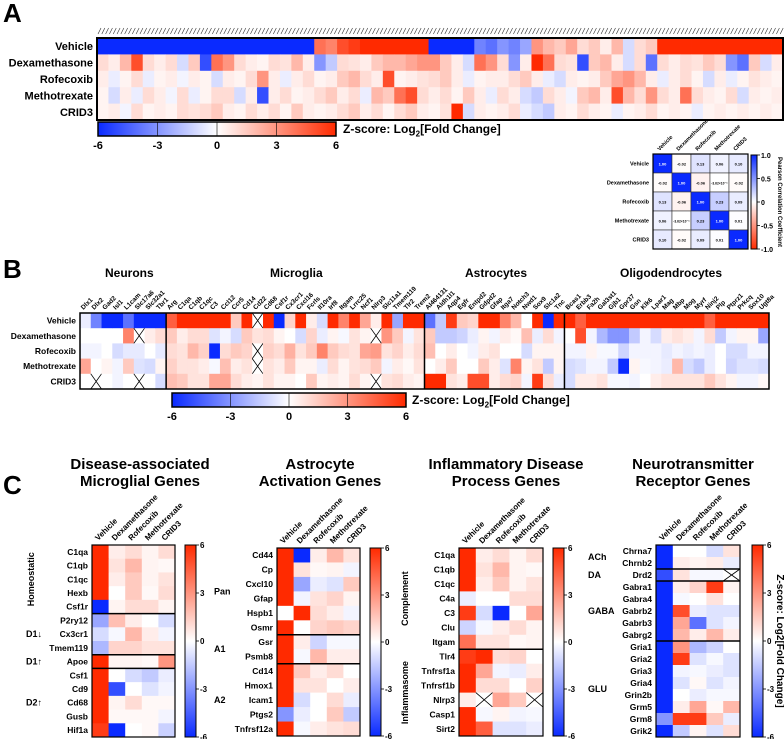 Image resolution: width=784 pixels, height=739 pixels. I want to click on gene-label: Gria2, so click(641, 659).